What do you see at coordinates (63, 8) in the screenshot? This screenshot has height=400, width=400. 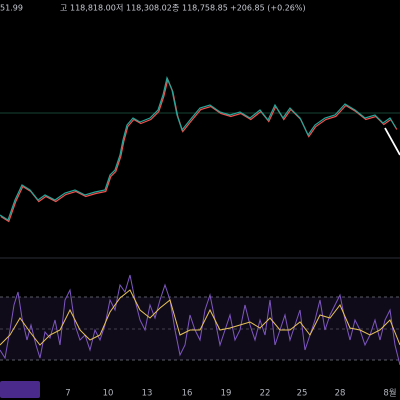 I see `high-label: 고` at bounding box center [63, 8].